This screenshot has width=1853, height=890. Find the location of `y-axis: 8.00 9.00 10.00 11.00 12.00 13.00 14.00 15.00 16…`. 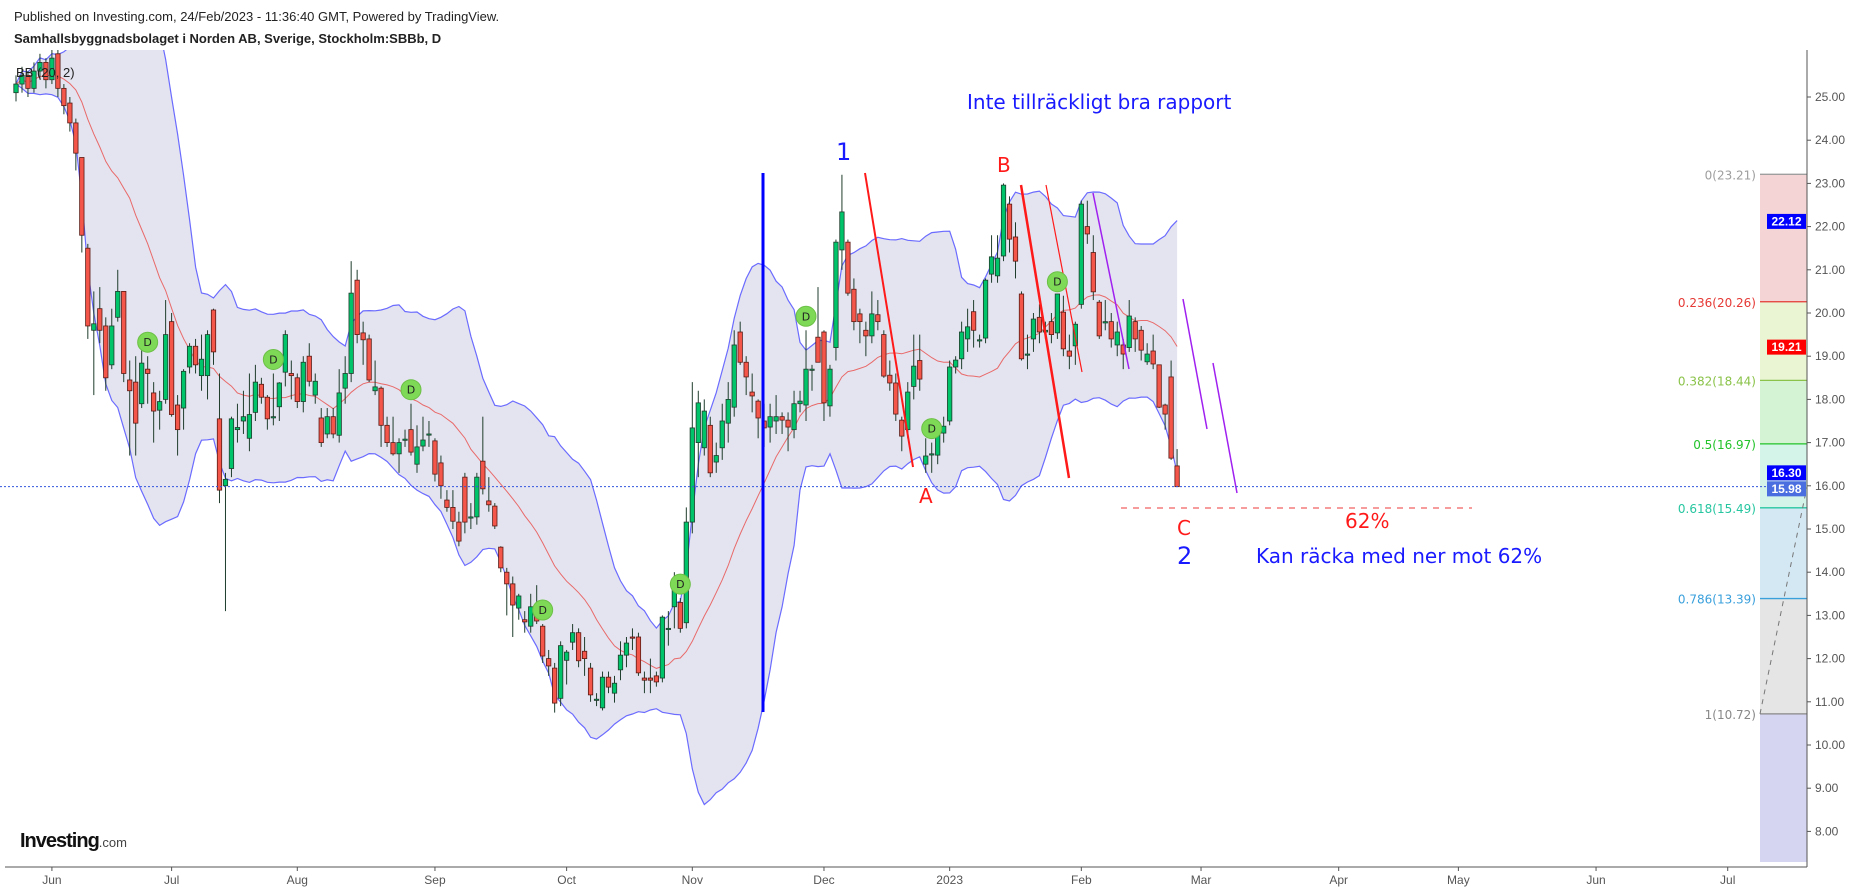

y-axis: 8.00 9.00 10.00 11.00 12.00 13.00 14.00 15.00 16… is located at coordinates (1826, 464).